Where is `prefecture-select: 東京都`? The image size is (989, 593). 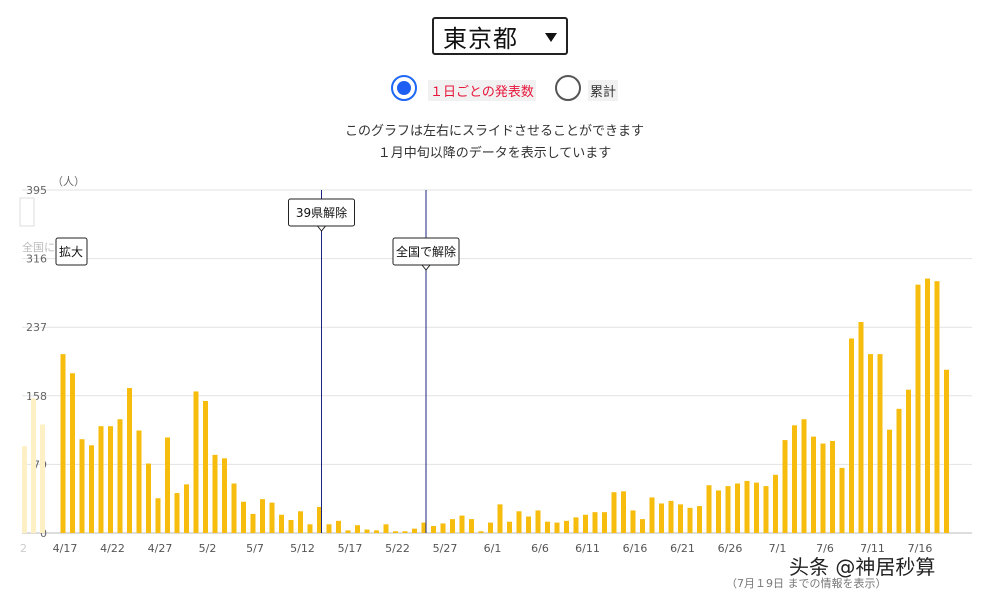 prefecture-select: 東京都 is located at coordinates (500, 36).